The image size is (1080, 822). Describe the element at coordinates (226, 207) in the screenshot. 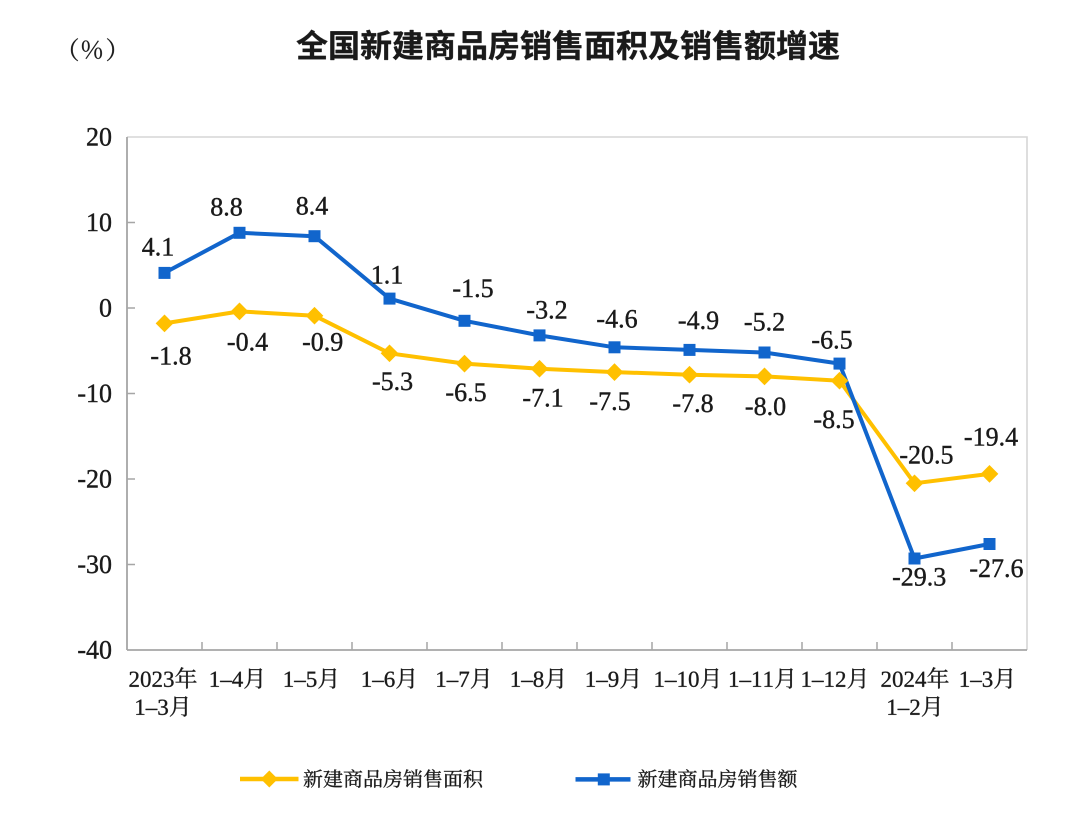

I see `svg-text: 8.8` at that location.